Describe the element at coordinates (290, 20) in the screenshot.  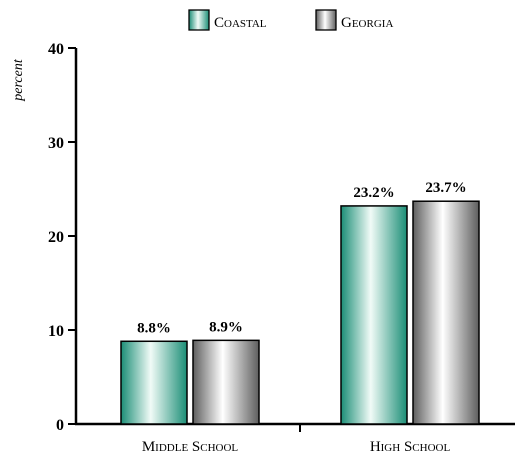
I see `legend: Coastal Georgia` at that location.